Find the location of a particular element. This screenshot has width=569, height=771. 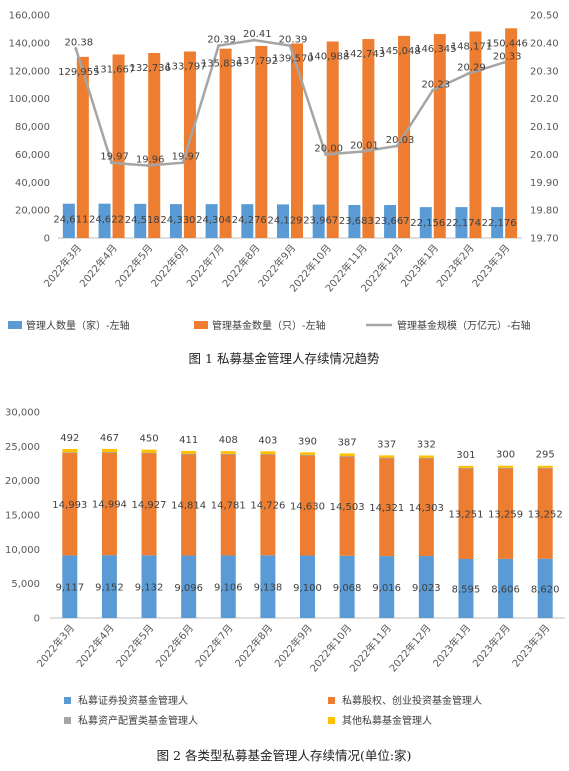

y-tick-label: 25,000 is located at coordinates (22, 447).